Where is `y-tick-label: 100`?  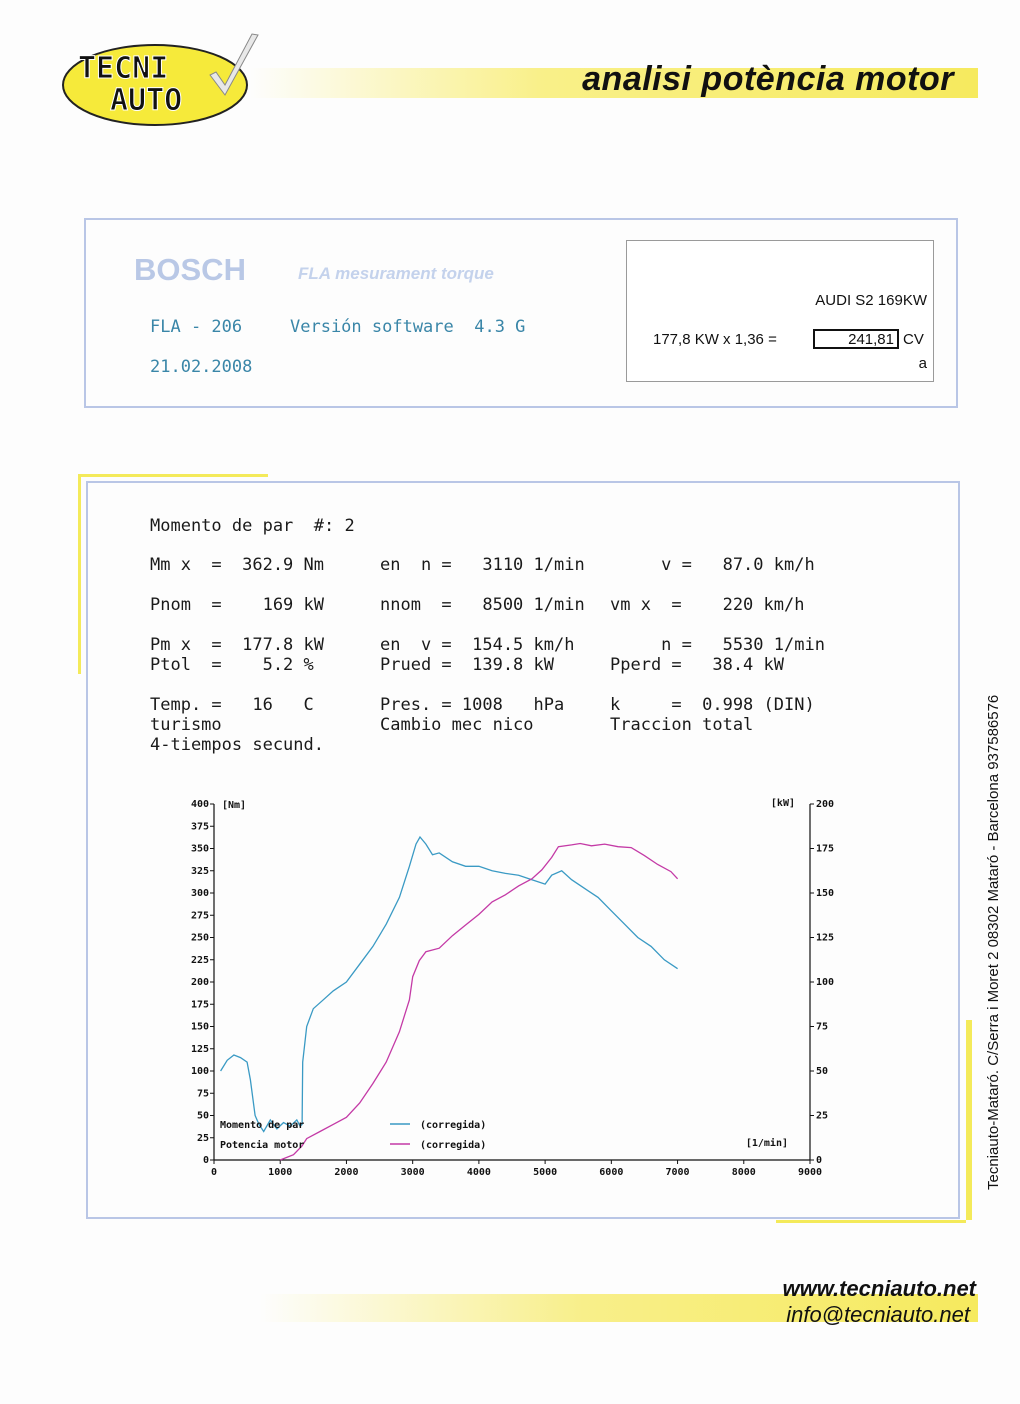
y-tick-label: 100 is located at coordinates (200, 1071).